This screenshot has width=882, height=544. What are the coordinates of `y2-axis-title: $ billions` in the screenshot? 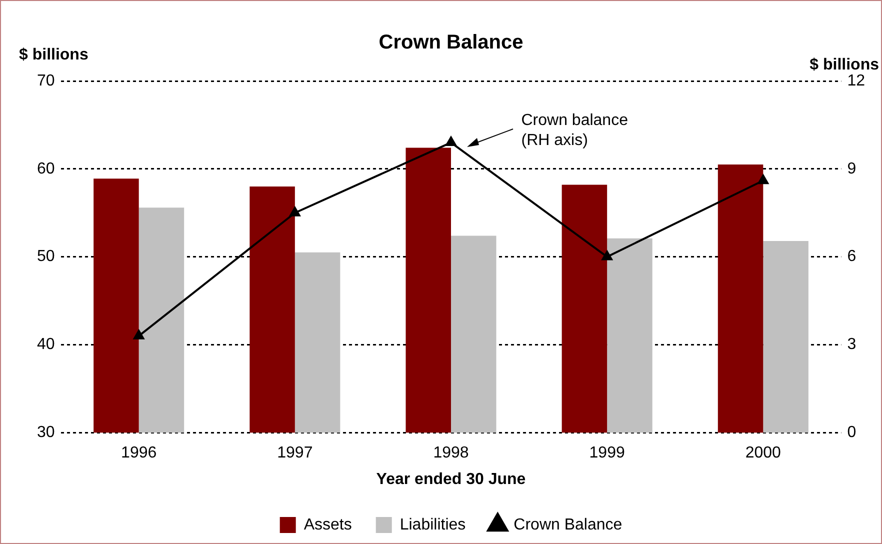 It's located at (845, 65).